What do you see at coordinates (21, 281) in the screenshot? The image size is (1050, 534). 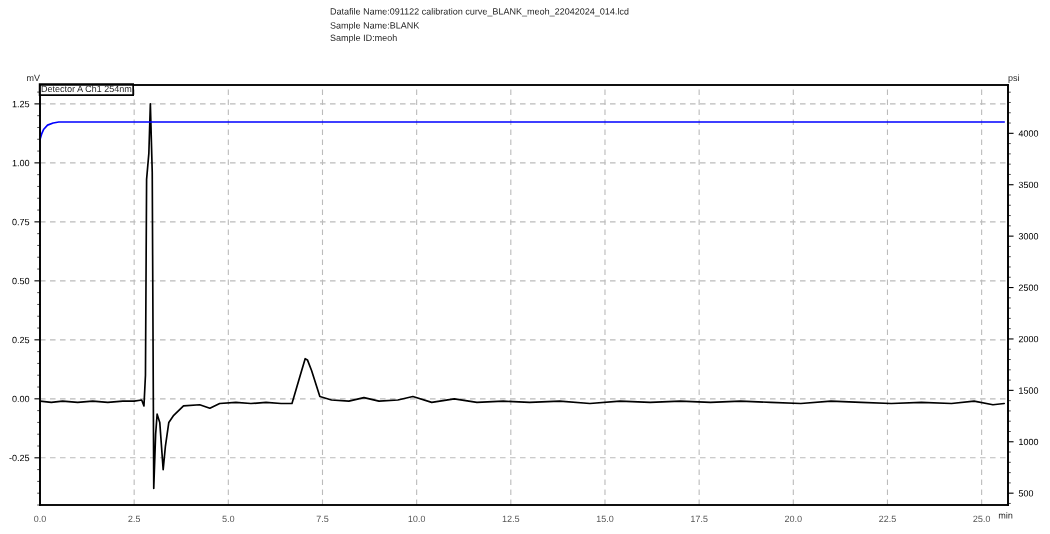 I see `y-tick-label: 0.50` at bounding box center [21, 281].